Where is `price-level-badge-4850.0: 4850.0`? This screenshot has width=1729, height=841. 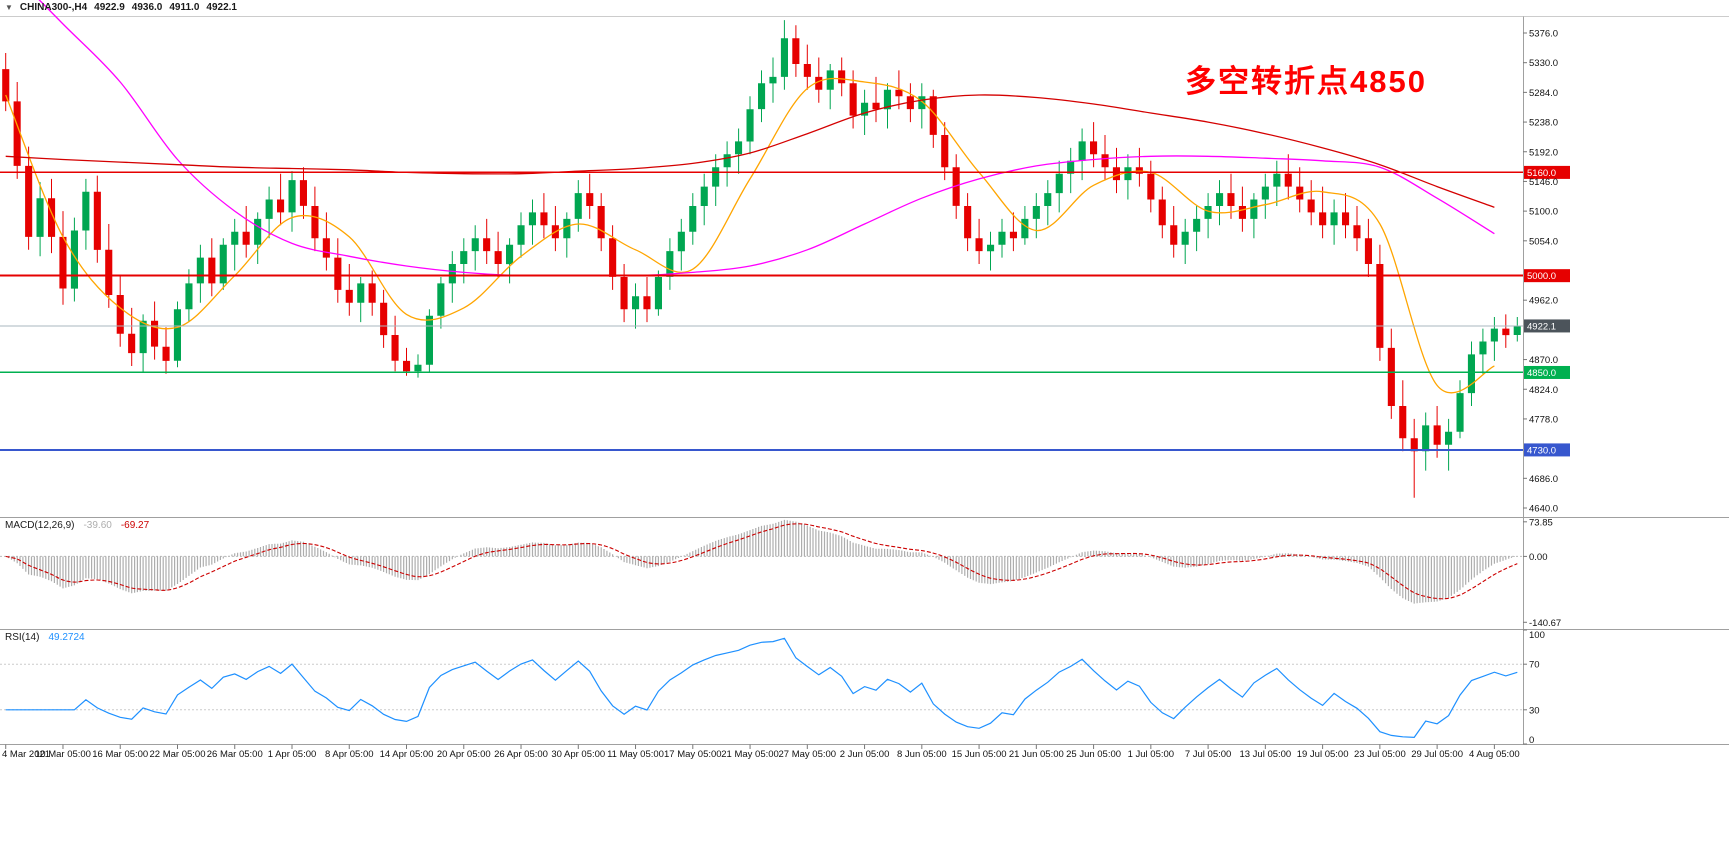 price-level-badge-4850.0: 4850.0 is located at coordinates (1547, 372).